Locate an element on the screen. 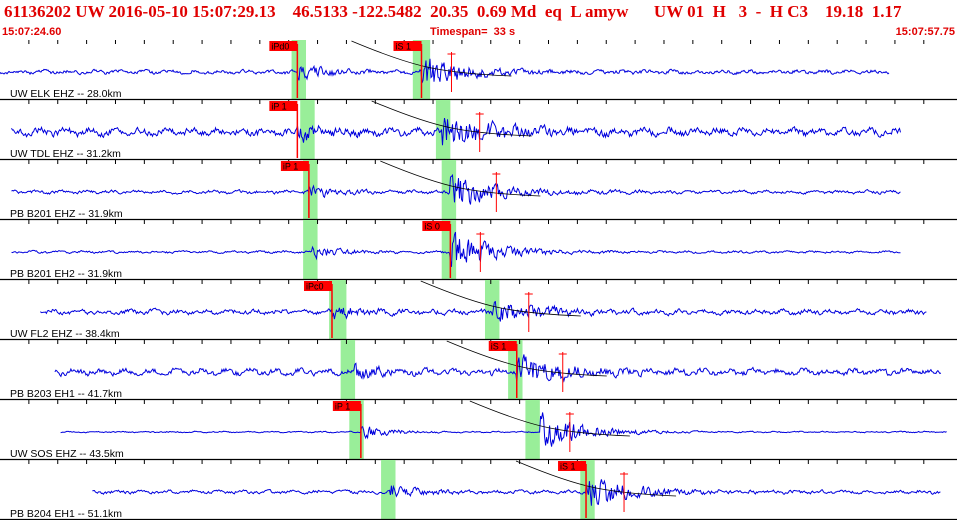 The height and width of the screenshot is (520, 957). channel-label: PB B201 EH2 -- 31.9km is located at coordinates (66, 274).